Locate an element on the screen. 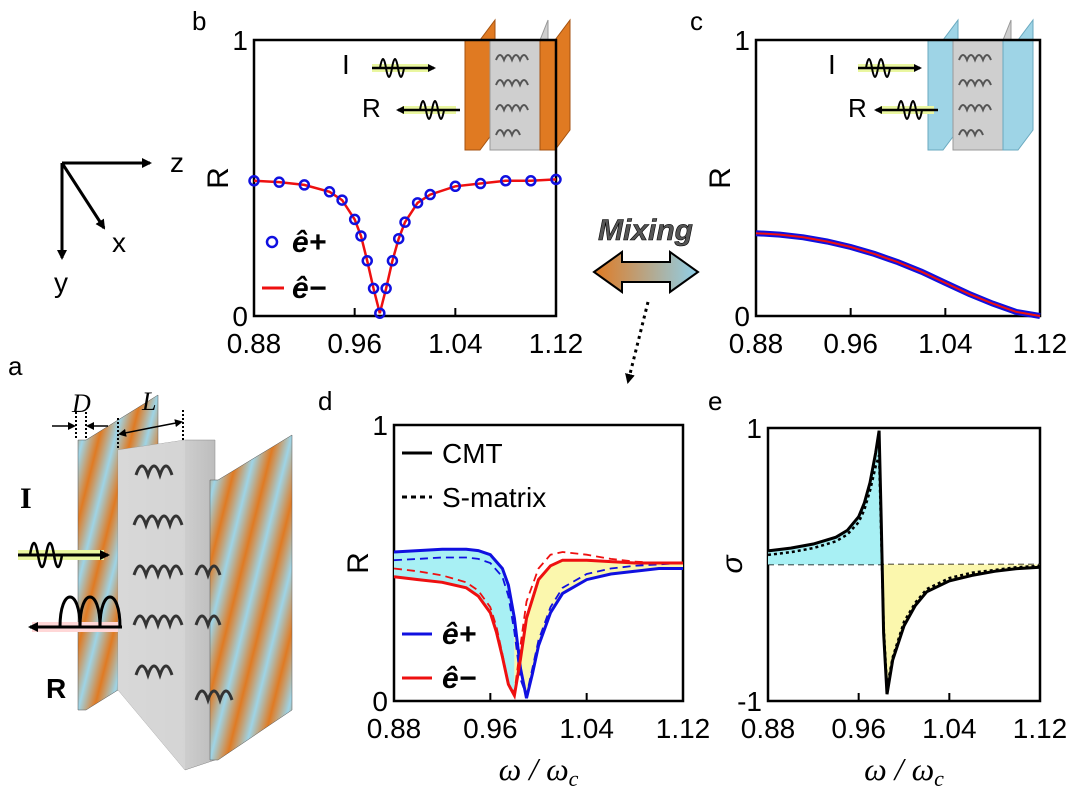  legend-label-cmt: CMT is located at coordinates (472, 453).